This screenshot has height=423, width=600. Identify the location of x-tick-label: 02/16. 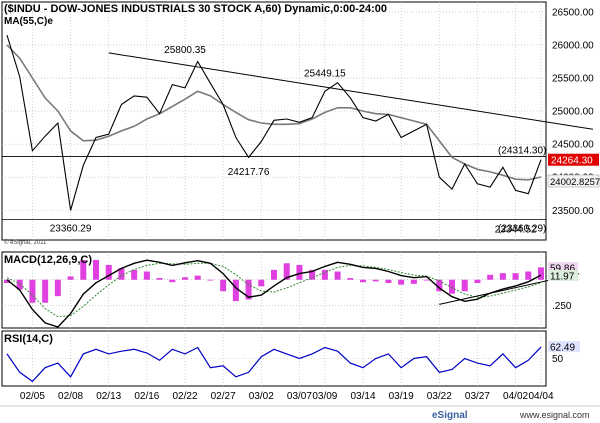
(146, 396).